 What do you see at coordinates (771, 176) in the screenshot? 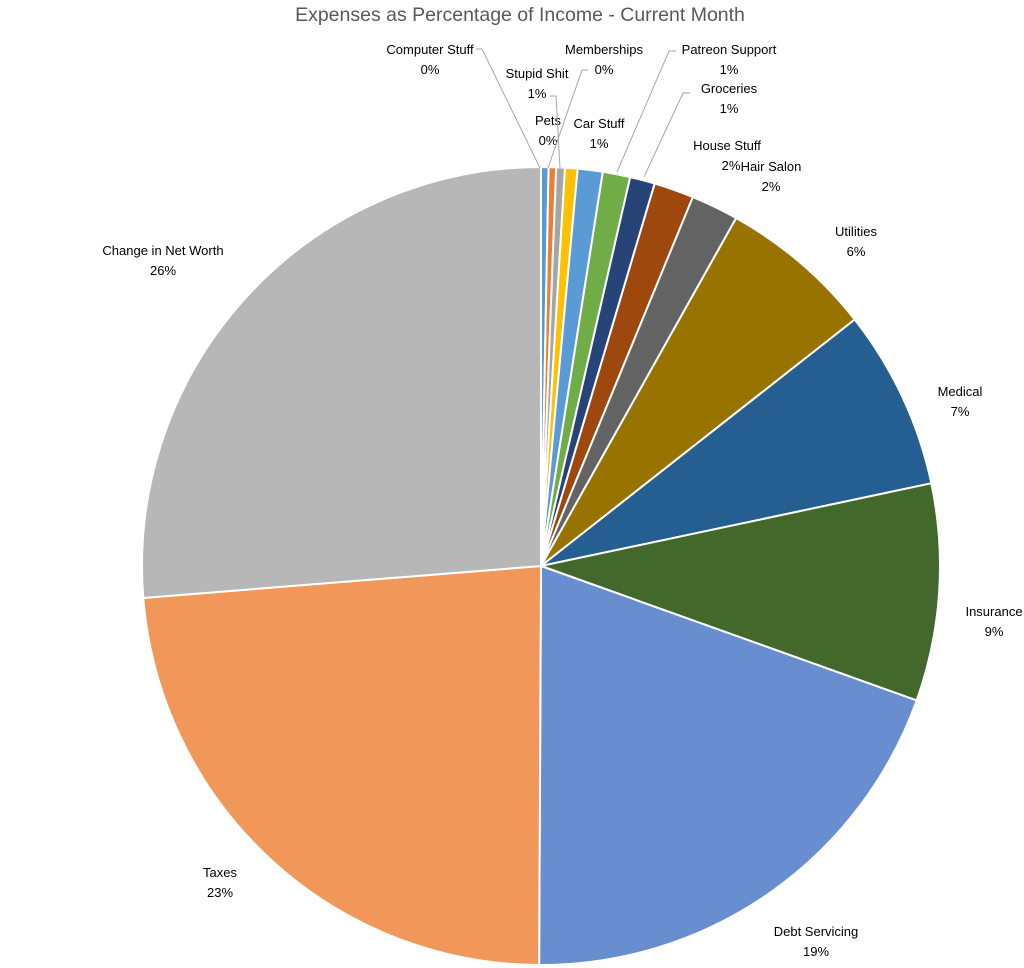
I see `data-label-hair-salon: Hair Salon 2%` at bounding box center [771, 176].